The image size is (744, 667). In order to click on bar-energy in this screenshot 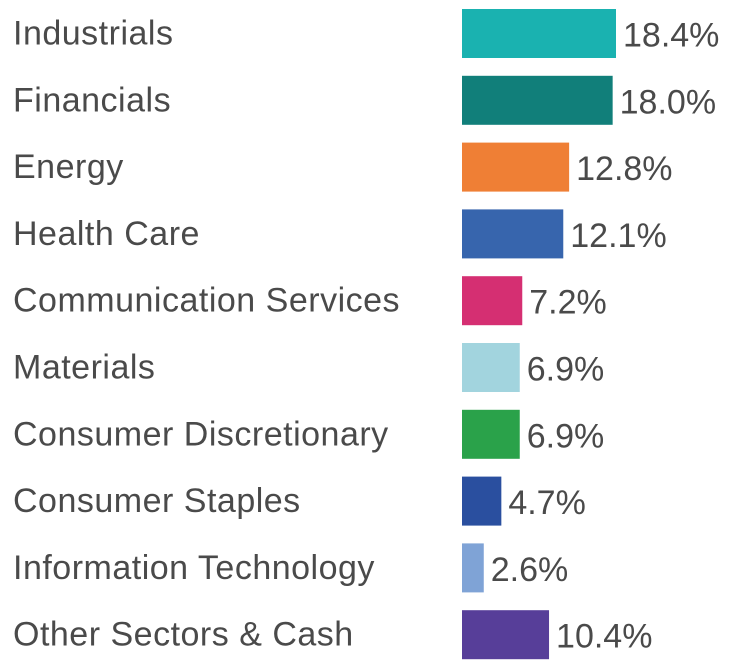, I will do `click(516, 167)`.